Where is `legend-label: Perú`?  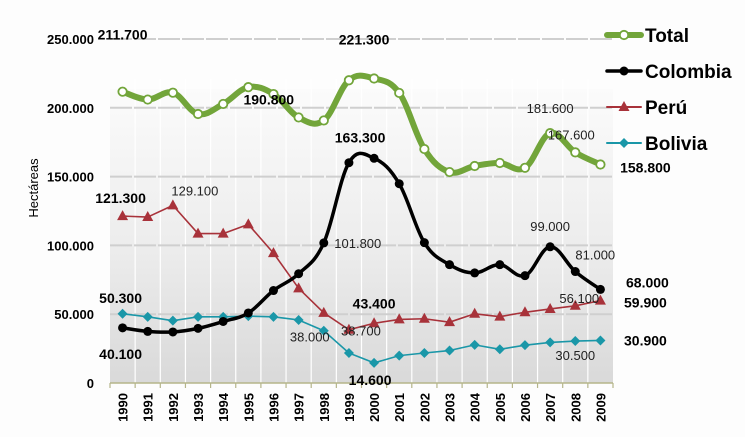
legend-label: Perú is located at coordinates (666, 108).